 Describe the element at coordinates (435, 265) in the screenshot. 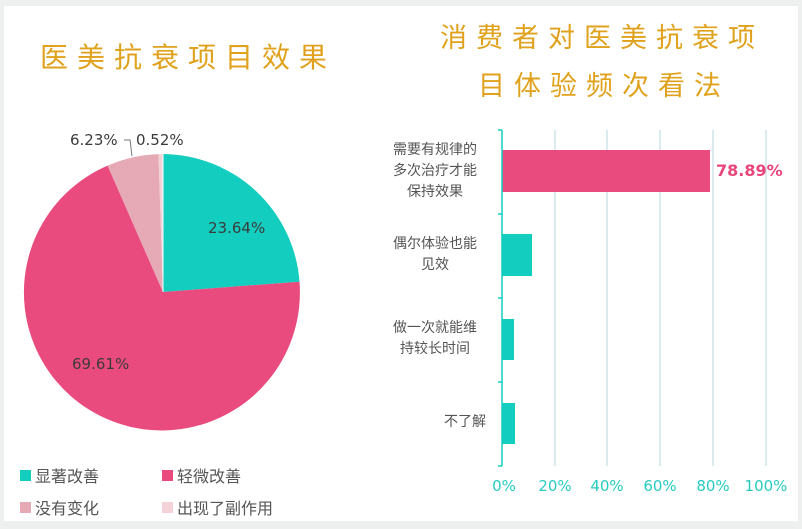

I see `category-text: 见效` at that location.